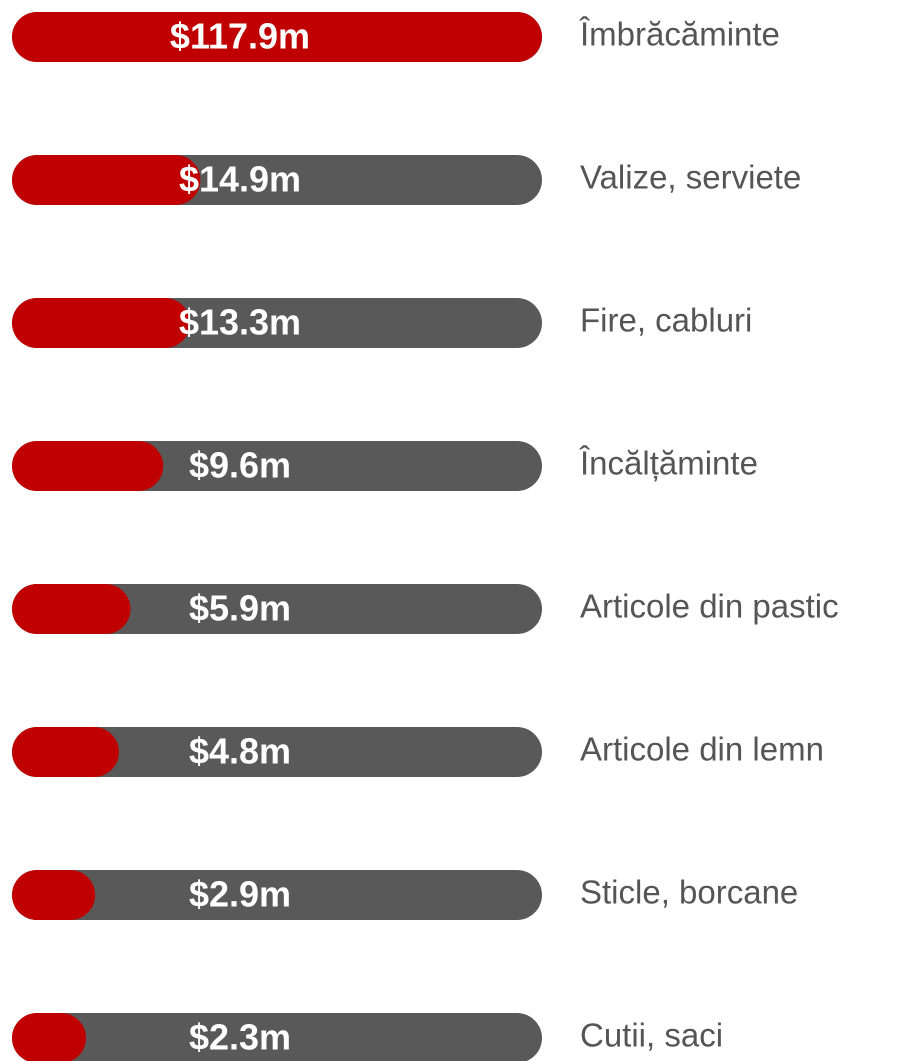 The width and height of the screenshot is (919, 1061). Describe the element at coordinates (709, 606) in the screenshot. I see `category-label: Articole din pastic` at that location.